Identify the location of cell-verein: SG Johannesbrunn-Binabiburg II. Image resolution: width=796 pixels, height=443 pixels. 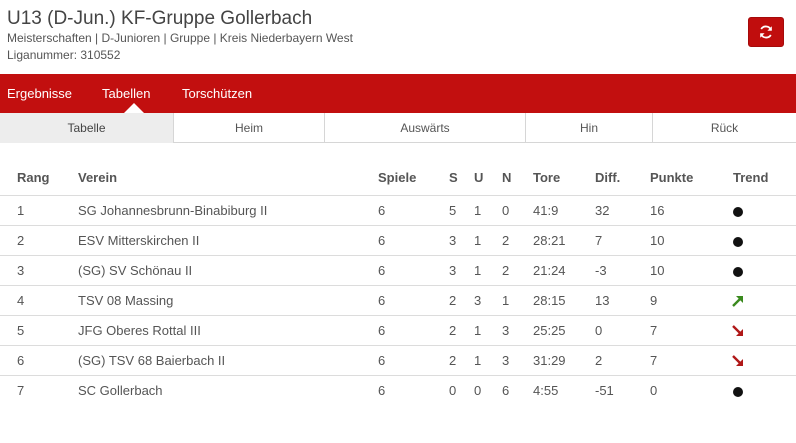
(173, 210).